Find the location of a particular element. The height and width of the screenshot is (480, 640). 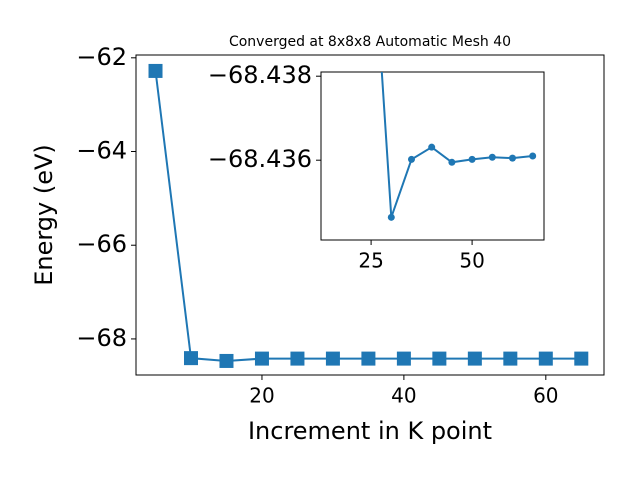

plot-area is located at coordinates (432, 156).